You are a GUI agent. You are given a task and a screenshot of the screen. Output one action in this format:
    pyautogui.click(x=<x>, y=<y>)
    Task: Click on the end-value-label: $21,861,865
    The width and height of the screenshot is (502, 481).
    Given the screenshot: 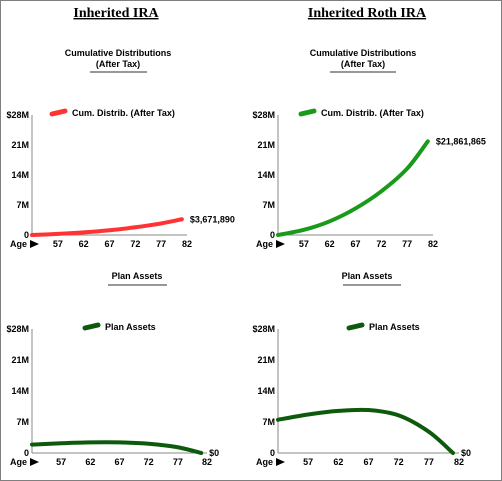 What is the action you would take?
    pyautogui.click(x=461, y=141)
    